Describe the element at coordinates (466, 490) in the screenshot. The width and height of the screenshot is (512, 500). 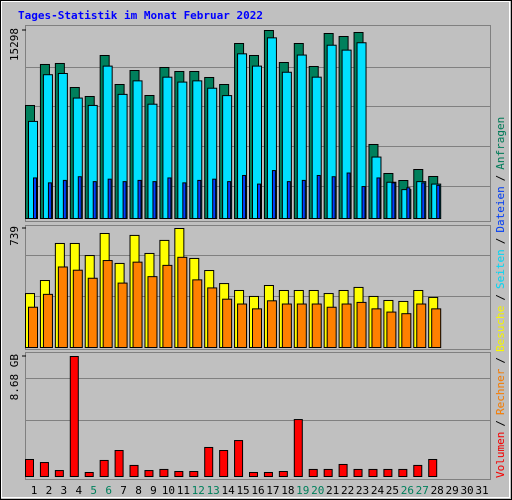
I see `x-tick-label: 30` at that location.